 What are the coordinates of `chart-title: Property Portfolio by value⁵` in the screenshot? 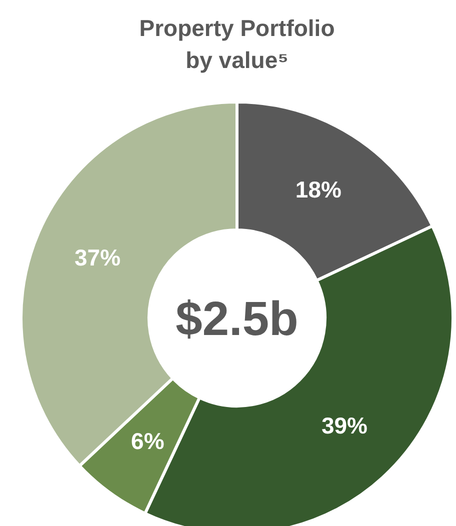 It's located at (237, 44).